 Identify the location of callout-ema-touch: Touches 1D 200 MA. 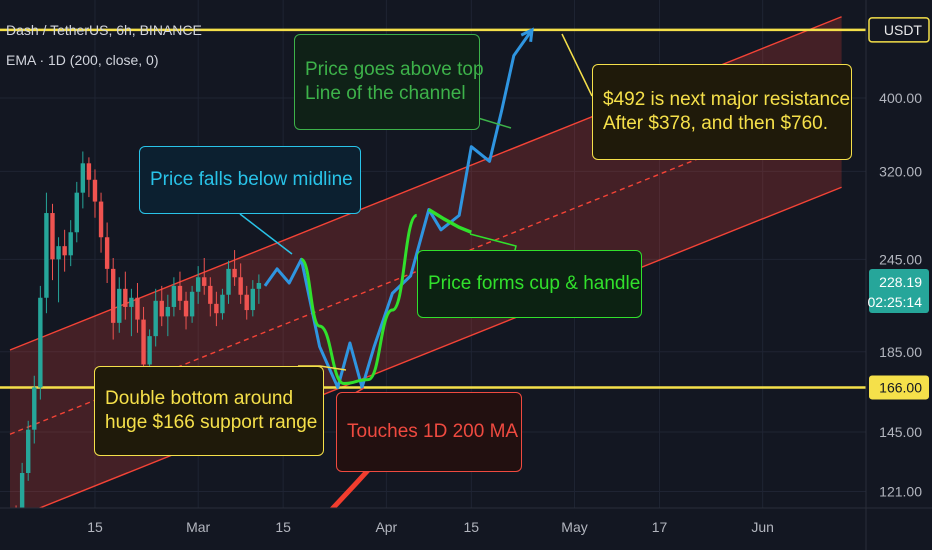
(429, 432).